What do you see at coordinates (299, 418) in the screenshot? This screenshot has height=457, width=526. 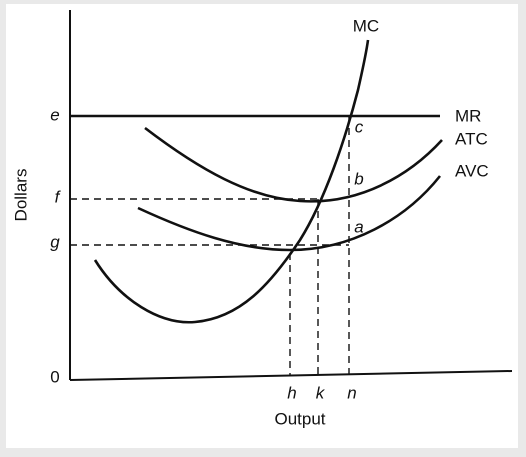 I see `x-axis-label: Output` at bounding box center [299, 418].